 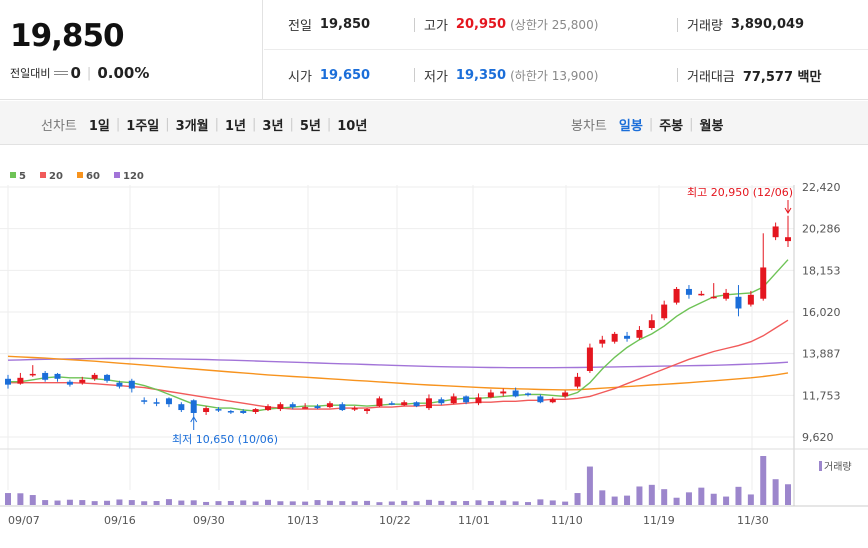 I want to click on low-annotation: 최저 10,650 (10/06), so click(x=225, y=439).